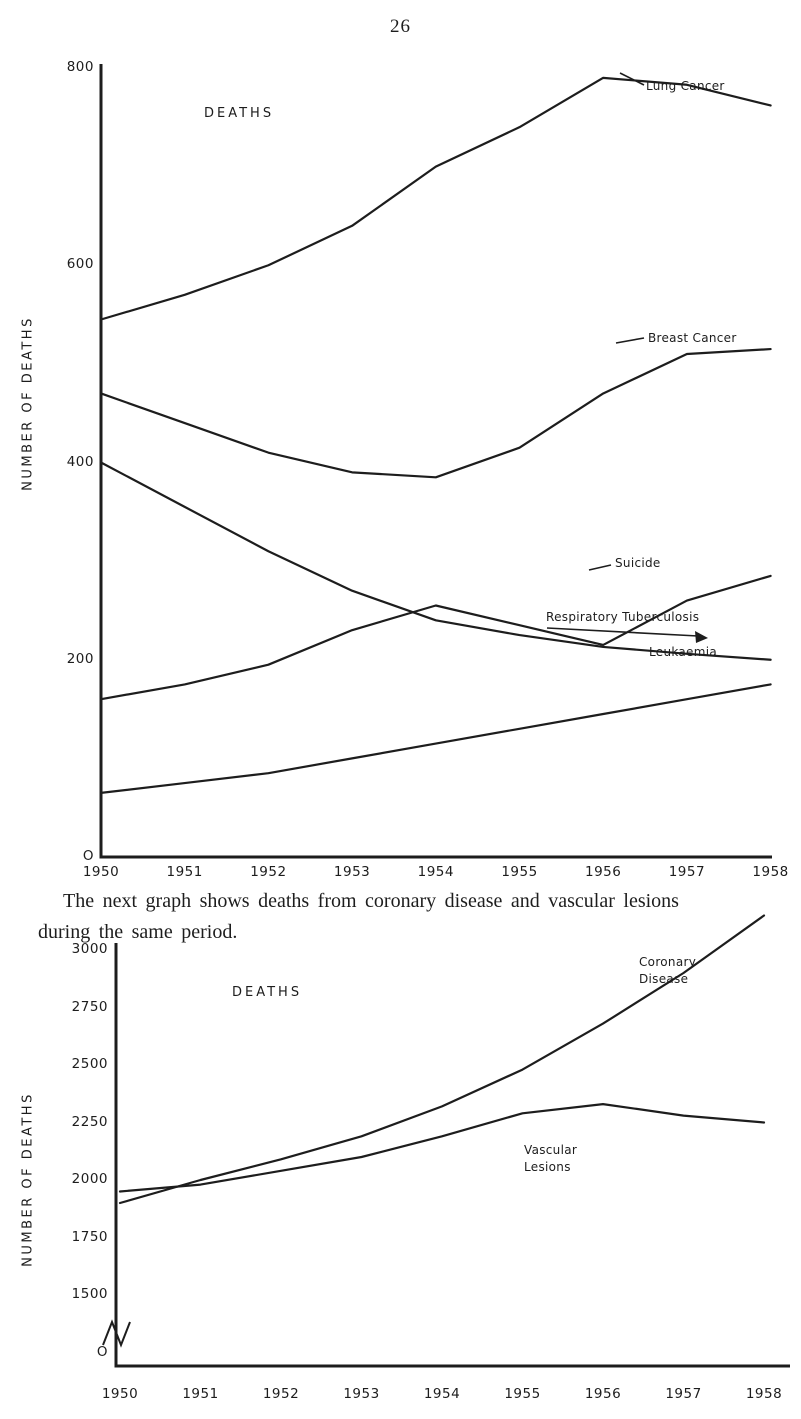 The image size is (801, 1419). What do you see at coordinates (435, 872) in the screenshot?
I see `chart1-x-tick-label: 1954` at bounding box center [435, 872].